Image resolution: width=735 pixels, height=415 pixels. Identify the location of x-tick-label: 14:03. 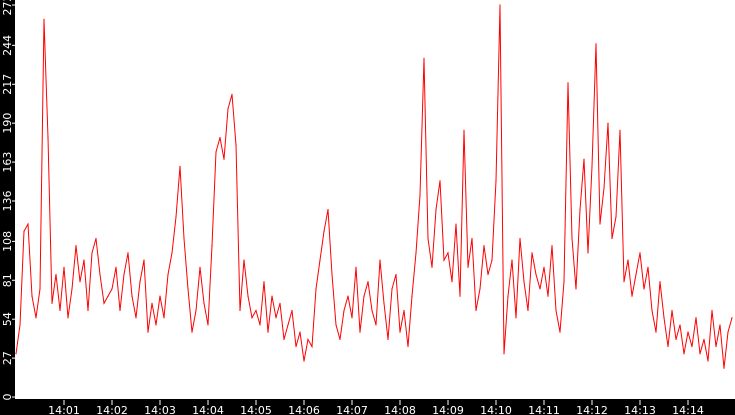
(160, 409).